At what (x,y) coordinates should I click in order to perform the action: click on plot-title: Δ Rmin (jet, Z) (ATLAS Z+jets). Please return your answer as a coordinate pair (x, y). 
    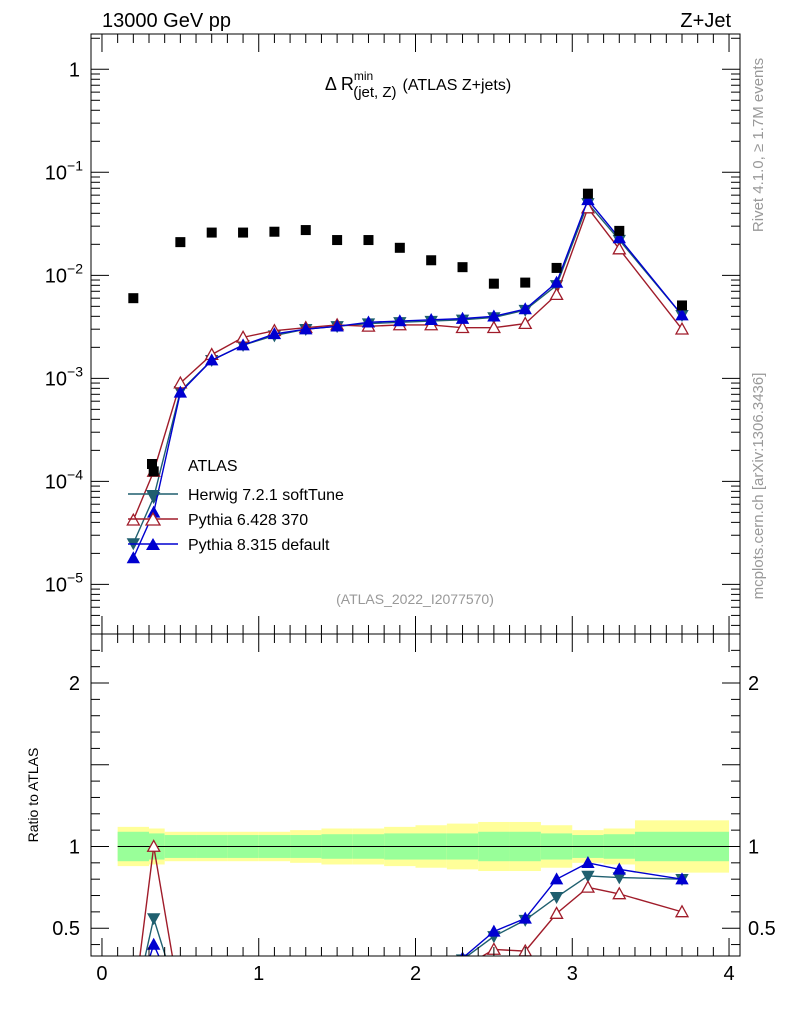
    Looking at the image, I should click on (418, 85).